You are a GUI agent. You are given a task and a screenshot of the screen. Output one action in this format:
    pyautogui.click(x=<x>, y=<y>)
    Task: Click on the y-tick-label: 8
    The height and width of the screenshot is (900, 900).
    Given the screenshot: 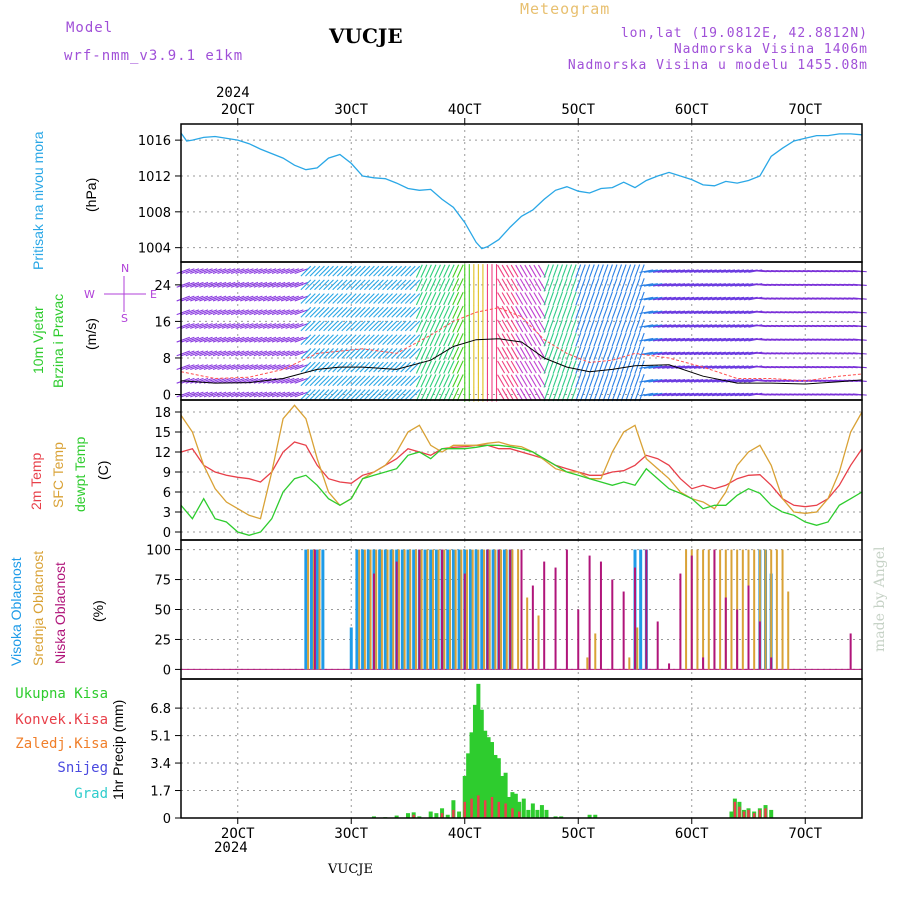 What is the action you would take?
    pyautogui.click(x=167, y=359)
    